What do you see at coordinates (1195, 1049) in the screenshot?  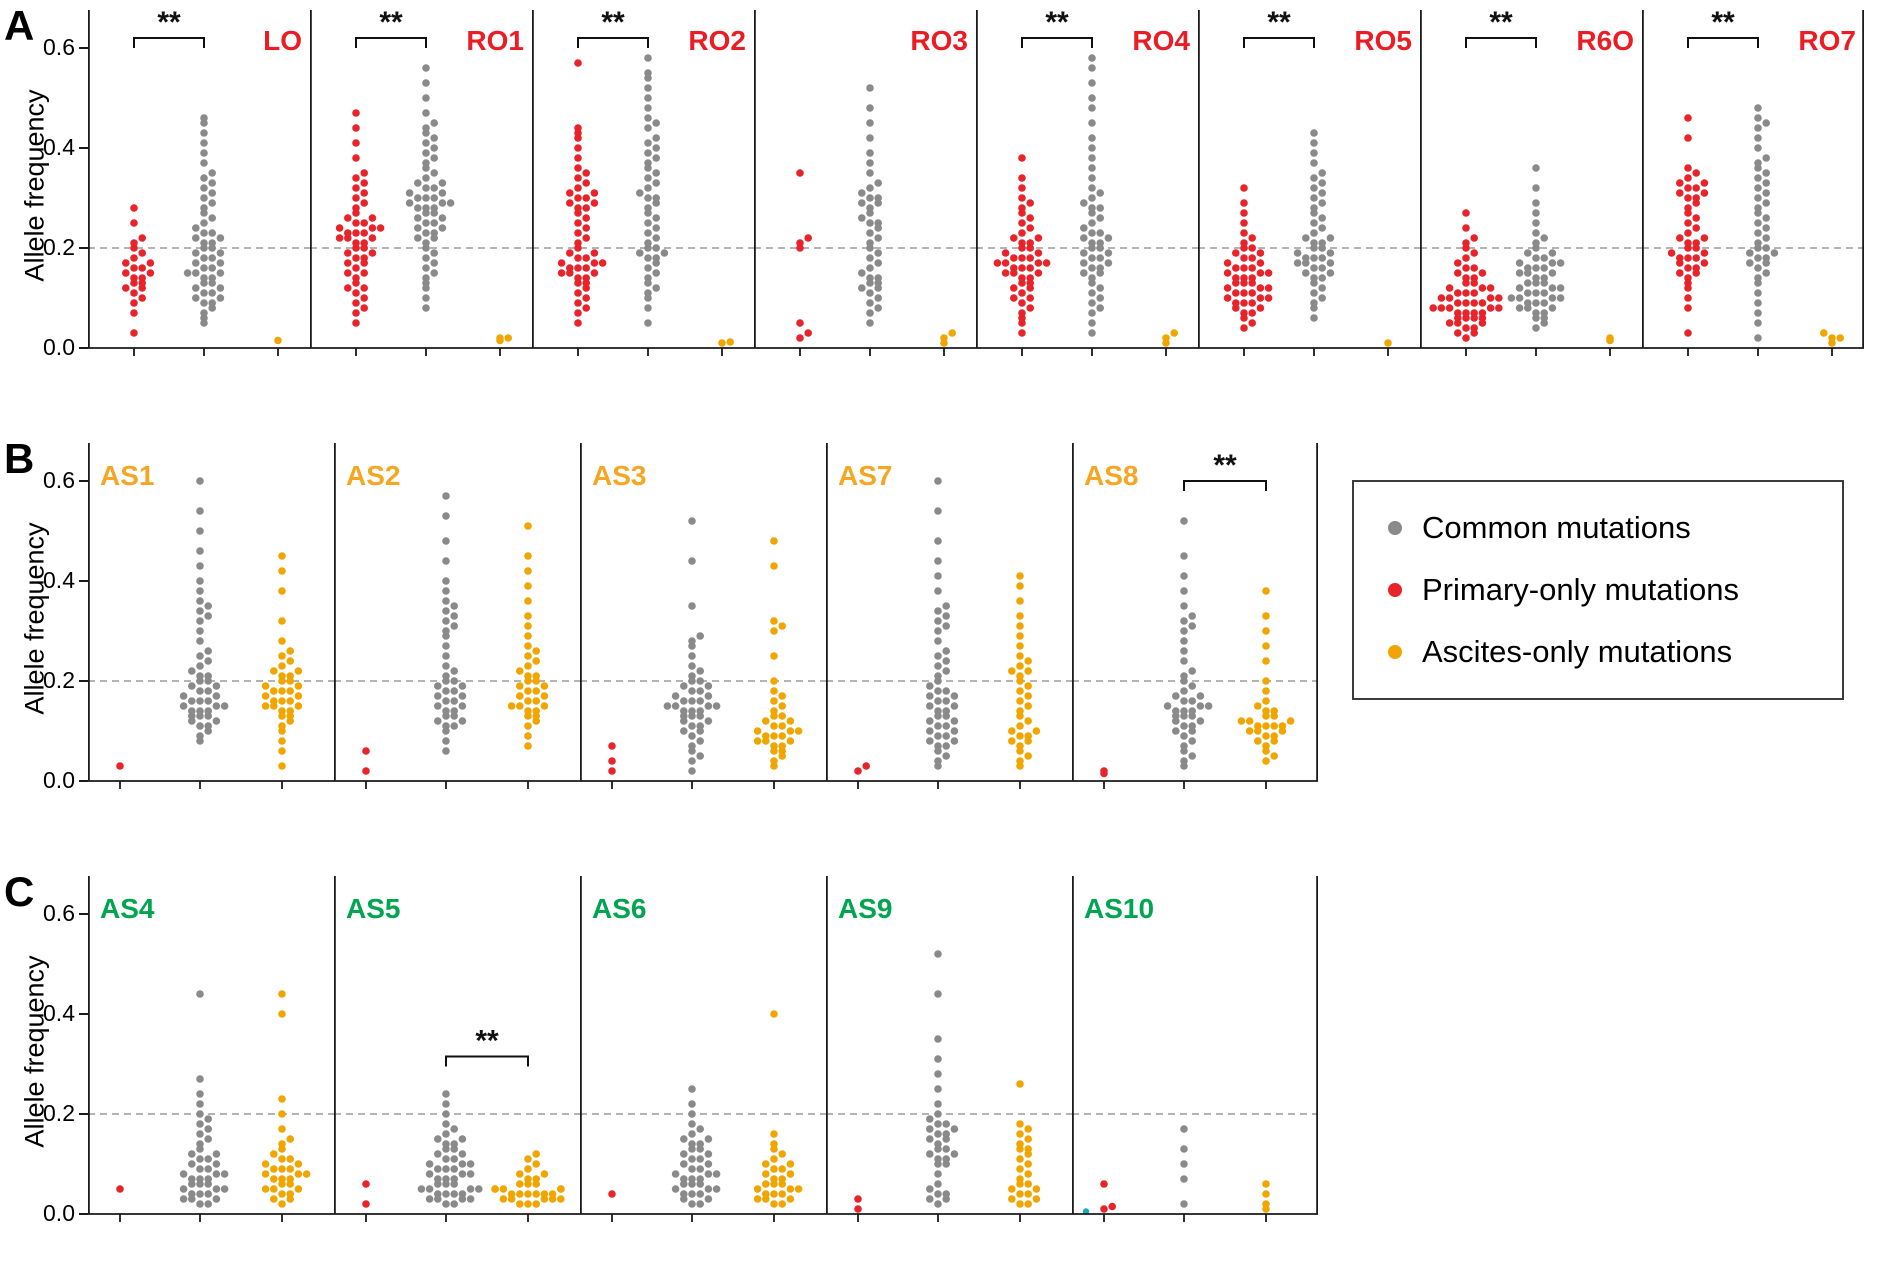 I see `subplot-AS10: AS10` at bounding box center [1195, 1049].